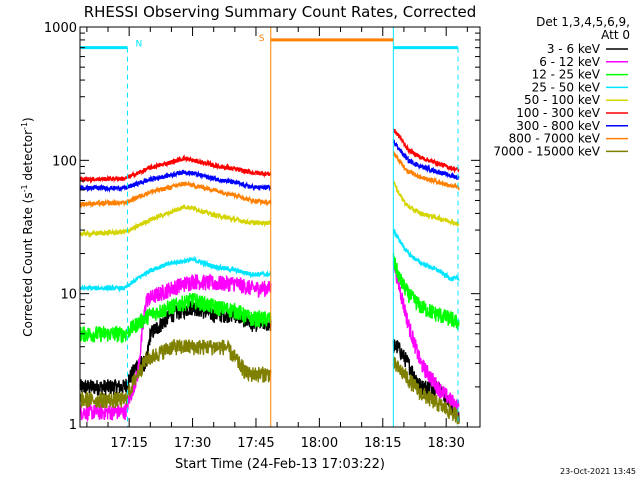  What do you see at coordinates (64, 161) in the screenshot?
I see `y-tick-label: 100` at bounding box center [64, 161].